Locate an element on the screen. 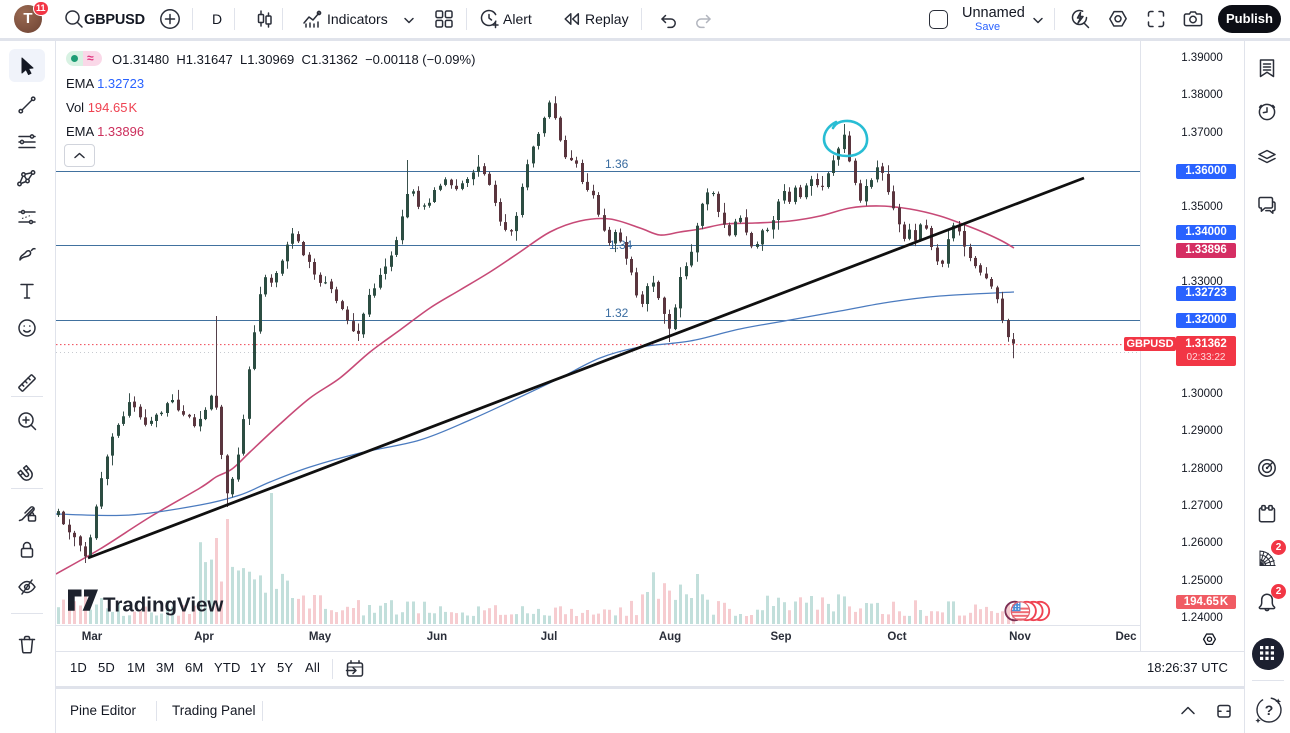 The image size is (1290, 733). svg-text: 1.36 is located at coordinates (617, 164).